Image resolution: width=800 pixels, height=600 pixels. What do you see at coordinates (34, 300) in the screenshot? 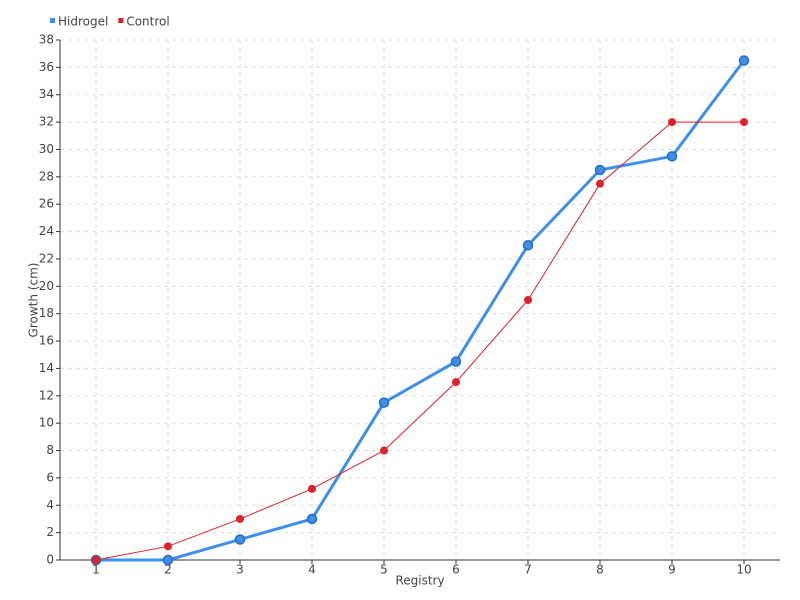
I see `y-axis-label: Growth (cm)` at bounding box center [34, 300].